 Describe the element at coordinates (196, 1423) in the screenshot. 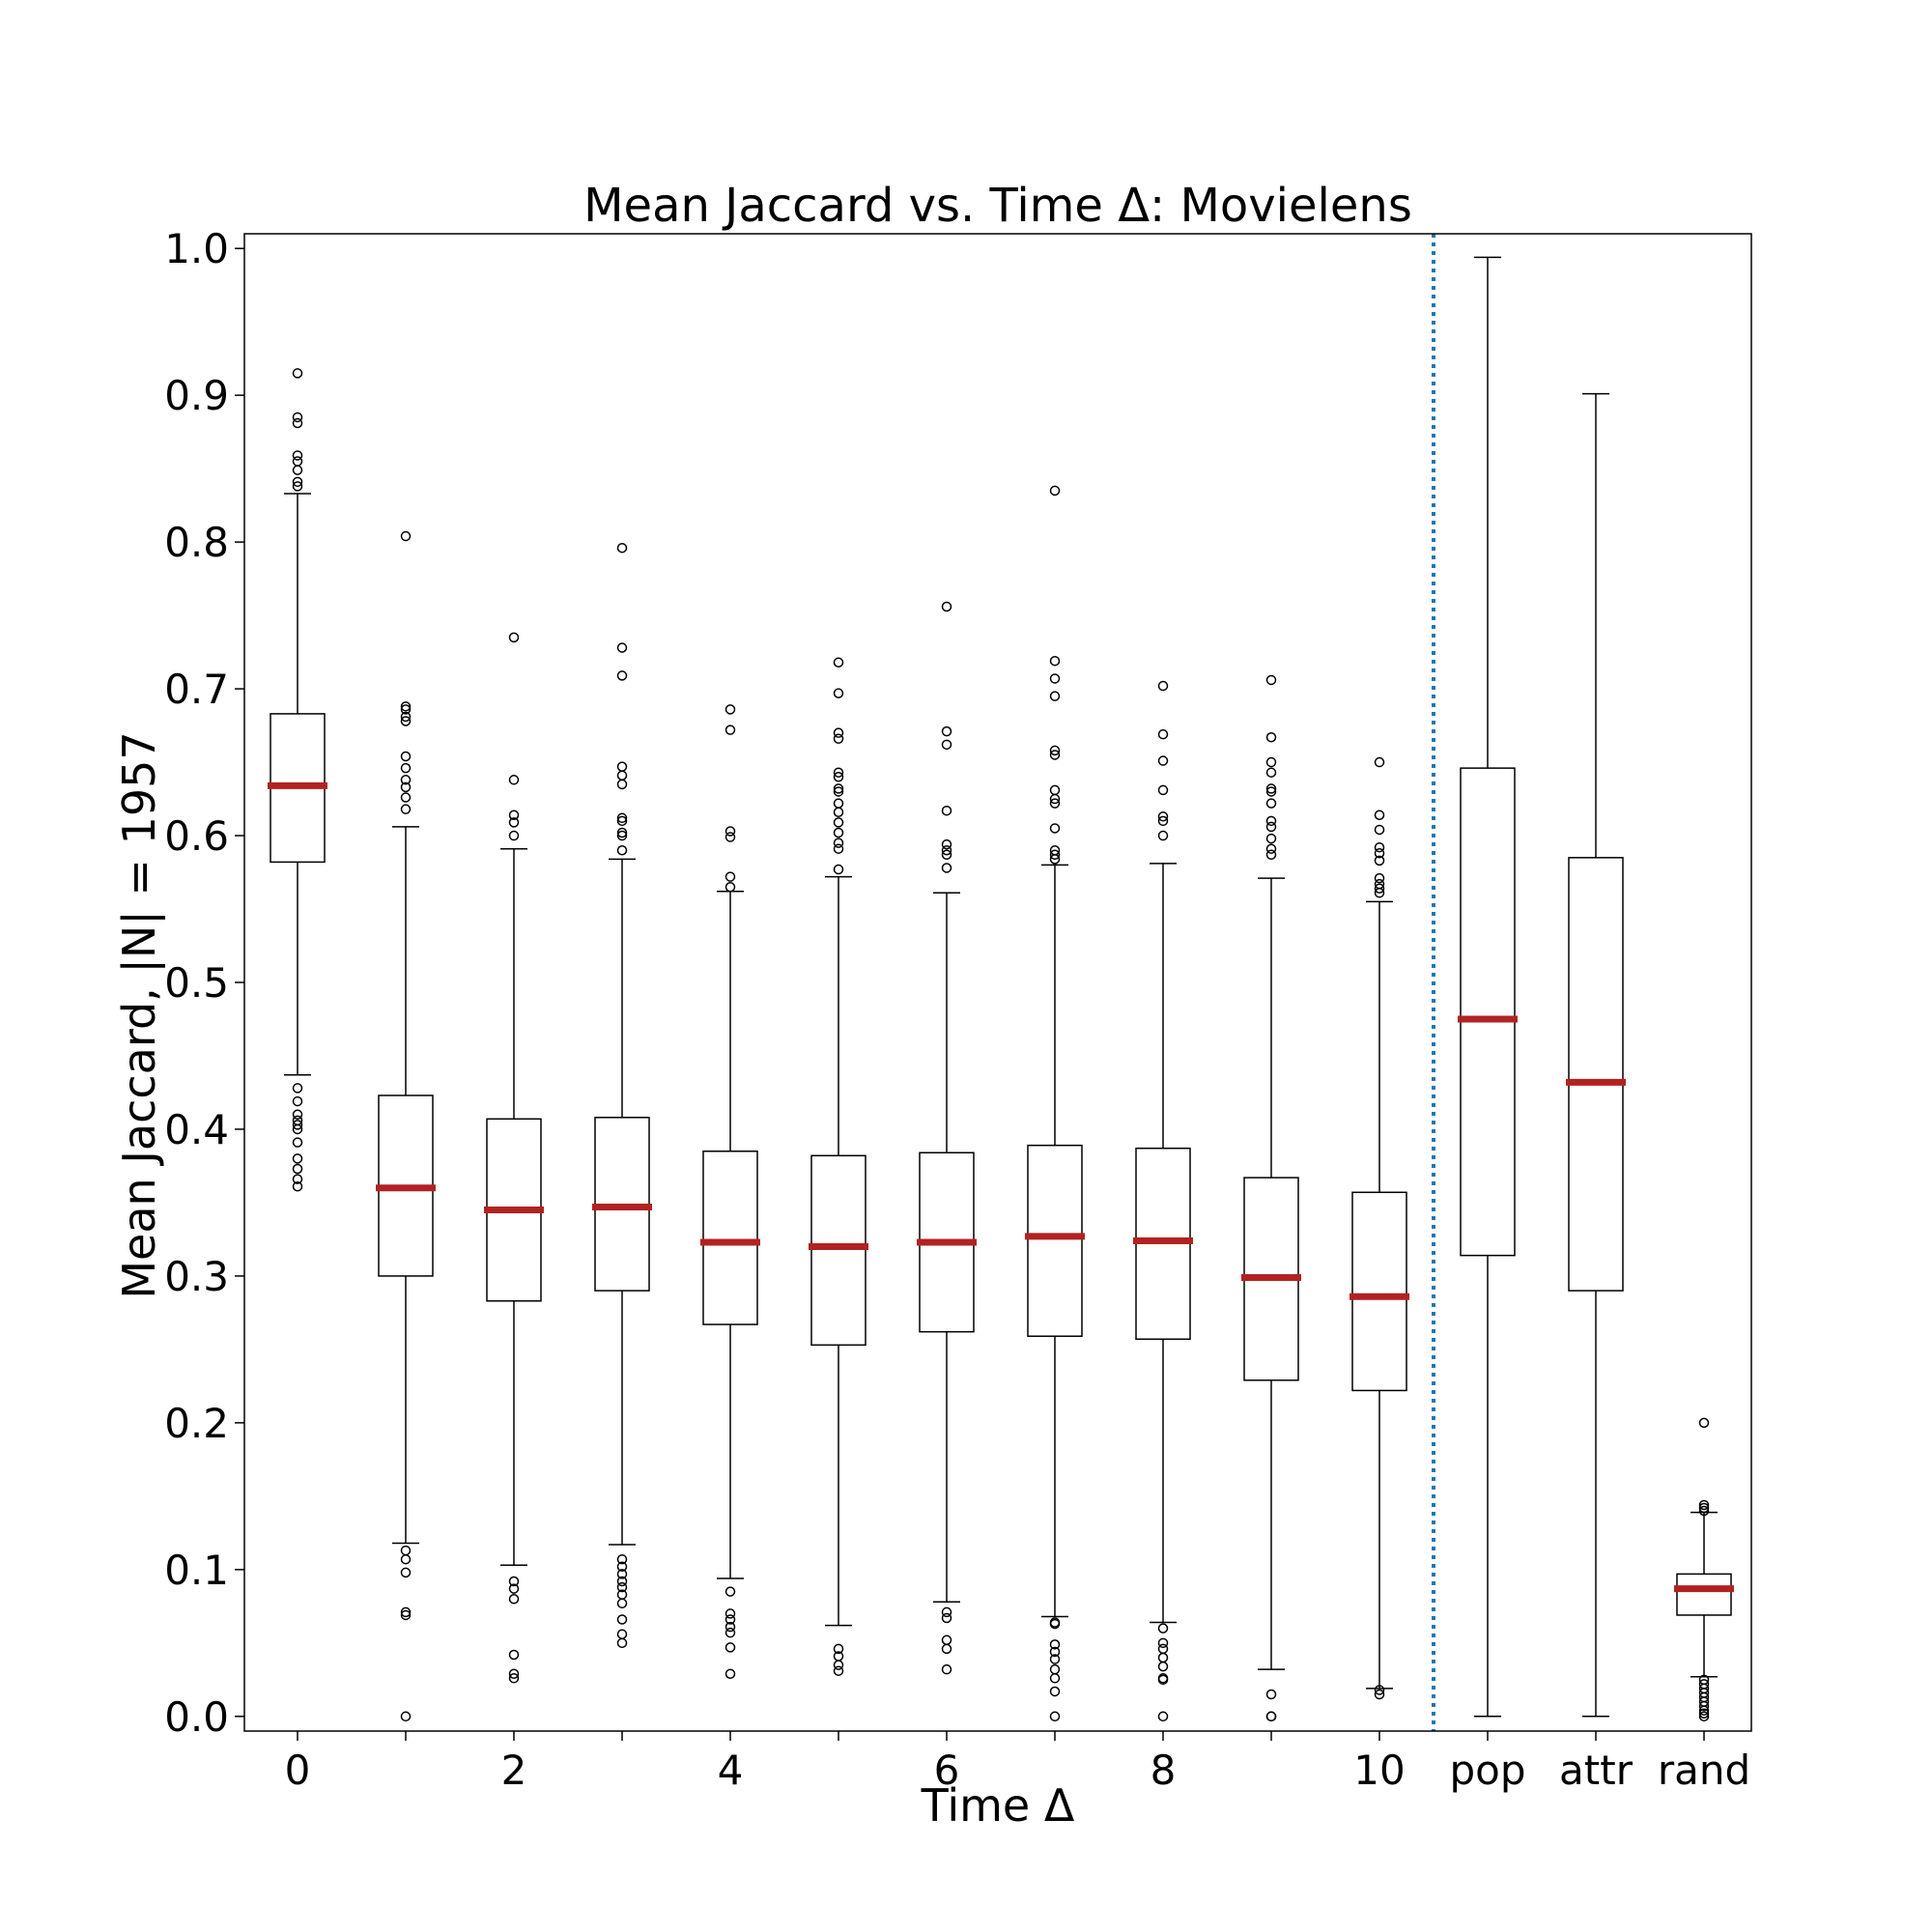

I see `y-tick-label: 0.2` at that location.